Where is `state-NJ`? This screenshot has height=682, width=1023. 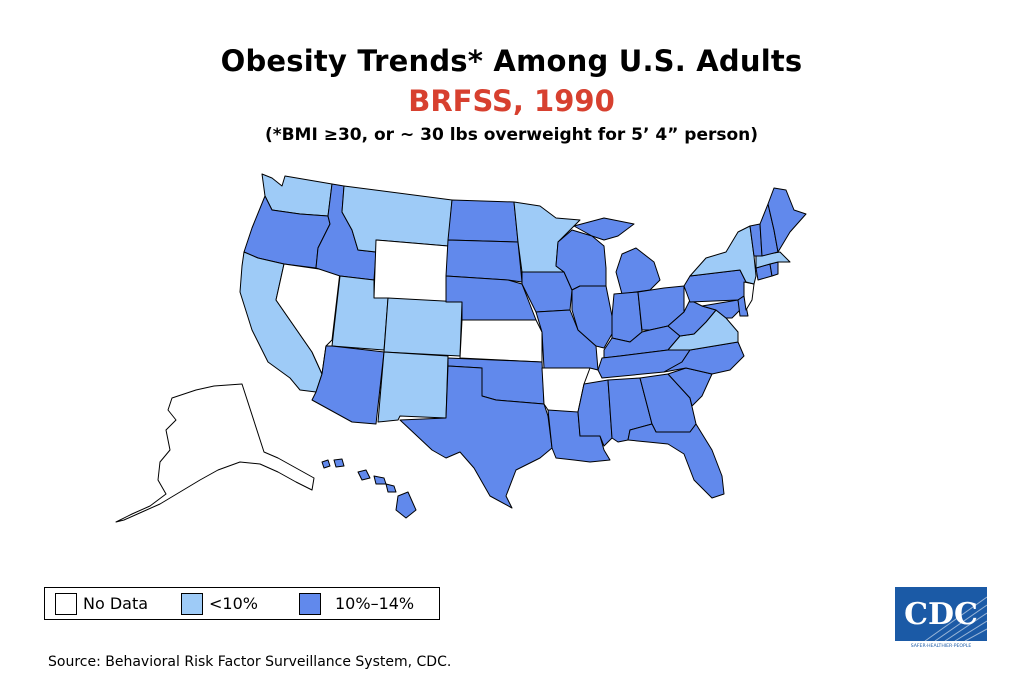 state-NJ is located at coordinates (749, 296).